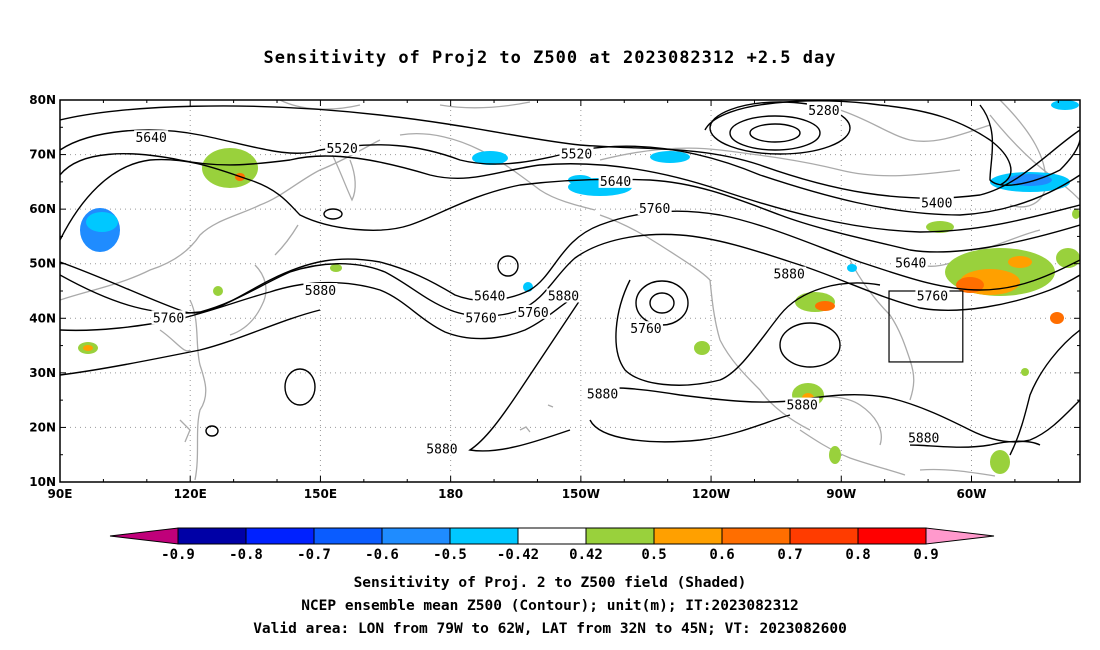  I want to click on lon-label: 120E, so click(190, 494).